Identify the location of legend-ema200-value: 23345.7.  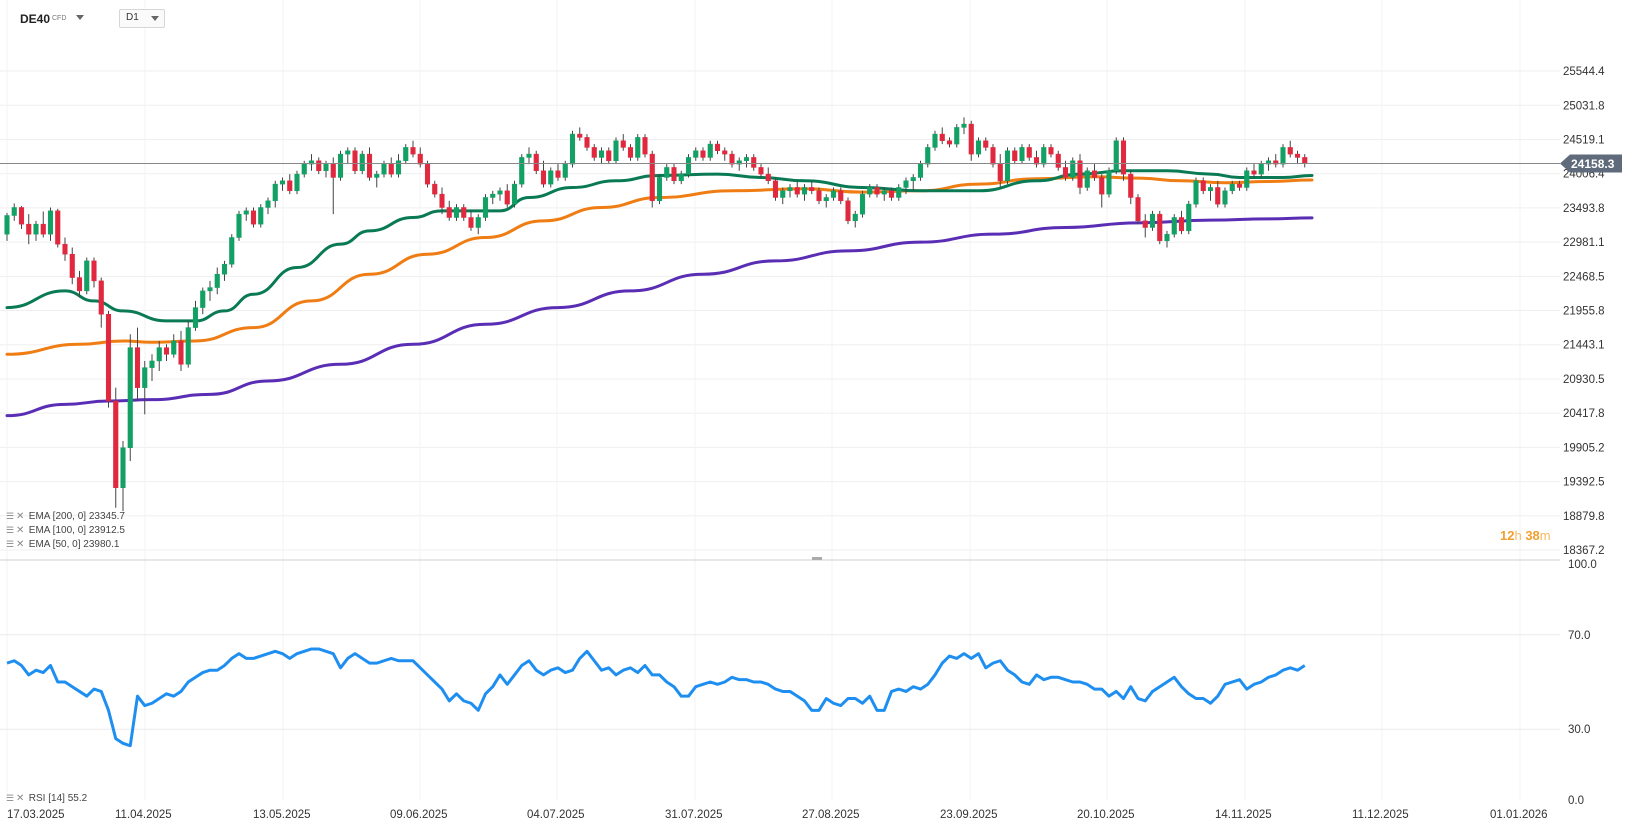
(106, 516).